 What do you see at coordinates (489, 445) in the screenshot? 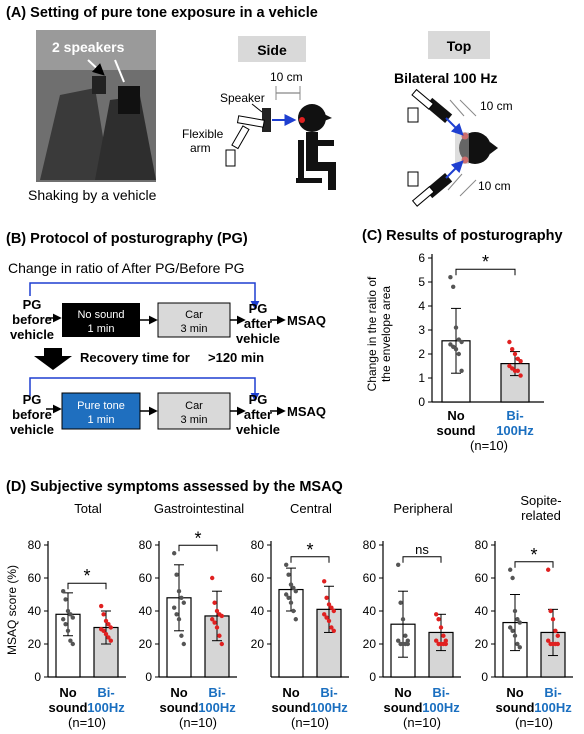
I see `c-n-label: (n=10)` at bounding box center [489, 445].